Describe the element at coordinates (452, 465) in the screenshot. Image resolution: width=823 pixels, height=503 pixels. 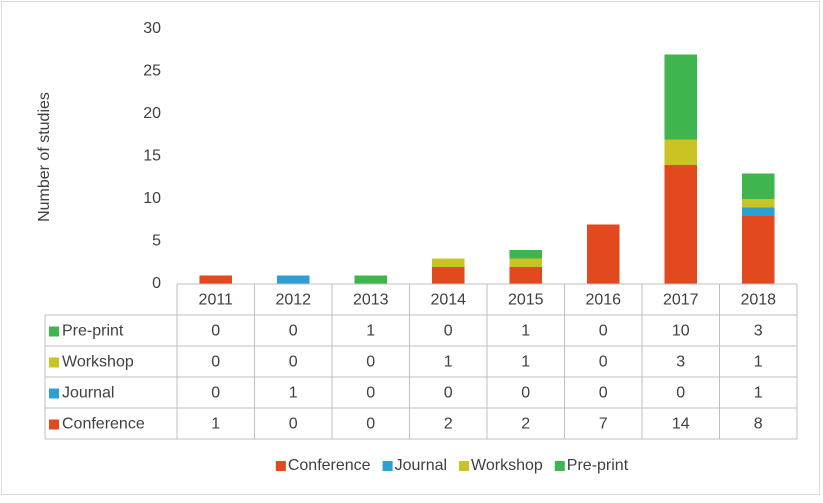
I see `legend: Conference Journal Workshop Pre-print` at that location.